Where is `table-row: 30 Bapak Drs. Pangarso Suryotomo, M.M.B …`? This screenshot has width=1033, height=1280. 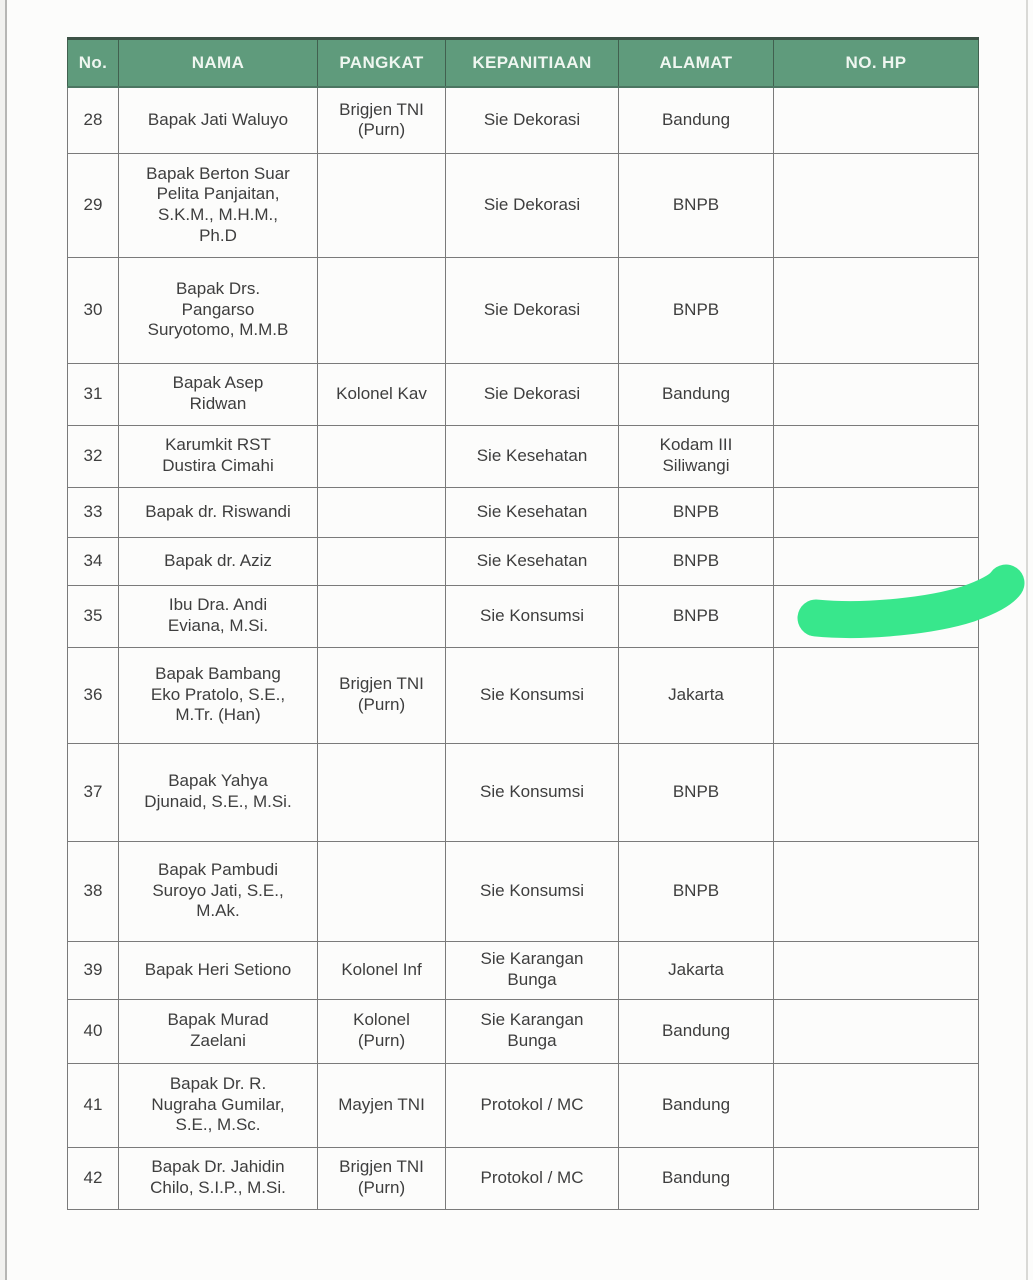
table-row: 30 Bapak Drs. Pangarso Suryotomo, M.M.B … is located at coordinates (523, 310).